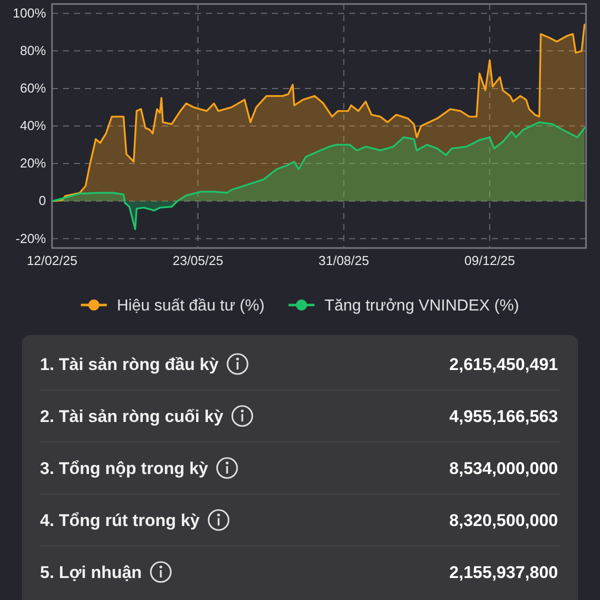 The width and height of the screenshot is (600, 600). I want to click on y-tick-label: 80%, so click(33, 50).